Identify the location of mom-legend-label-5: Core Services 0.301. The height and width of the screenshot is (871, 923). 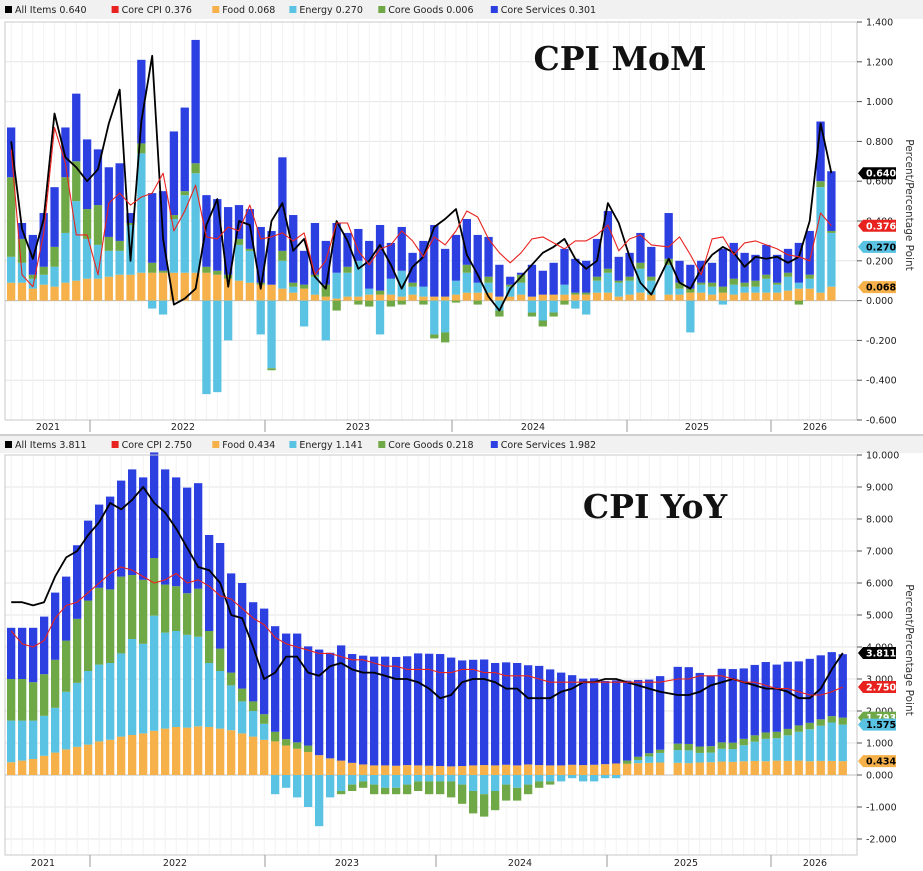
(548, 10).